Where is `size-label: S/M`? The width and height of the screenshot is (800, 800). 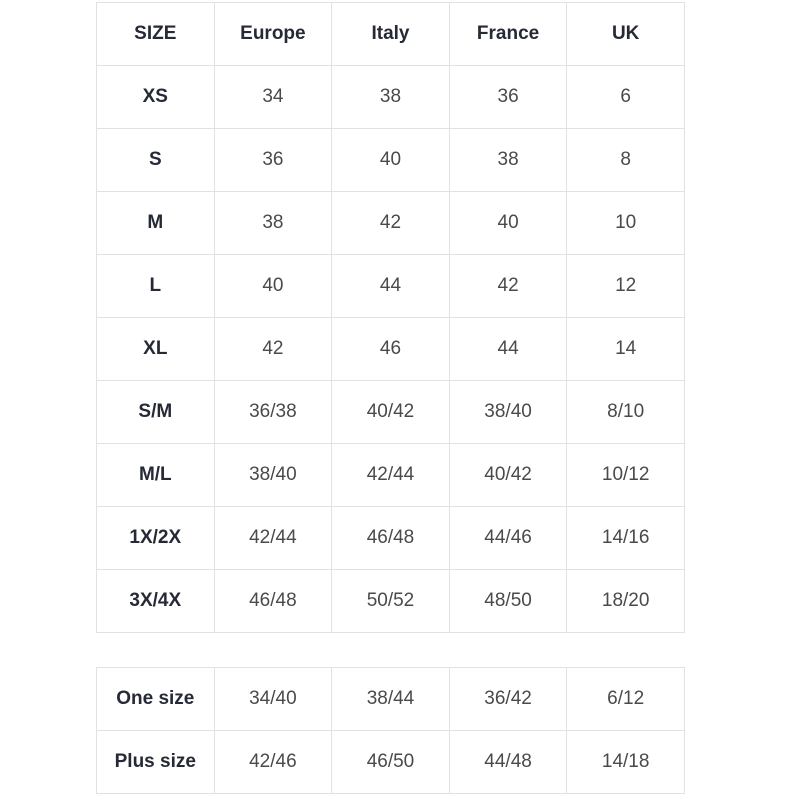 size-label: S/M is located at coordinates (155, 412).